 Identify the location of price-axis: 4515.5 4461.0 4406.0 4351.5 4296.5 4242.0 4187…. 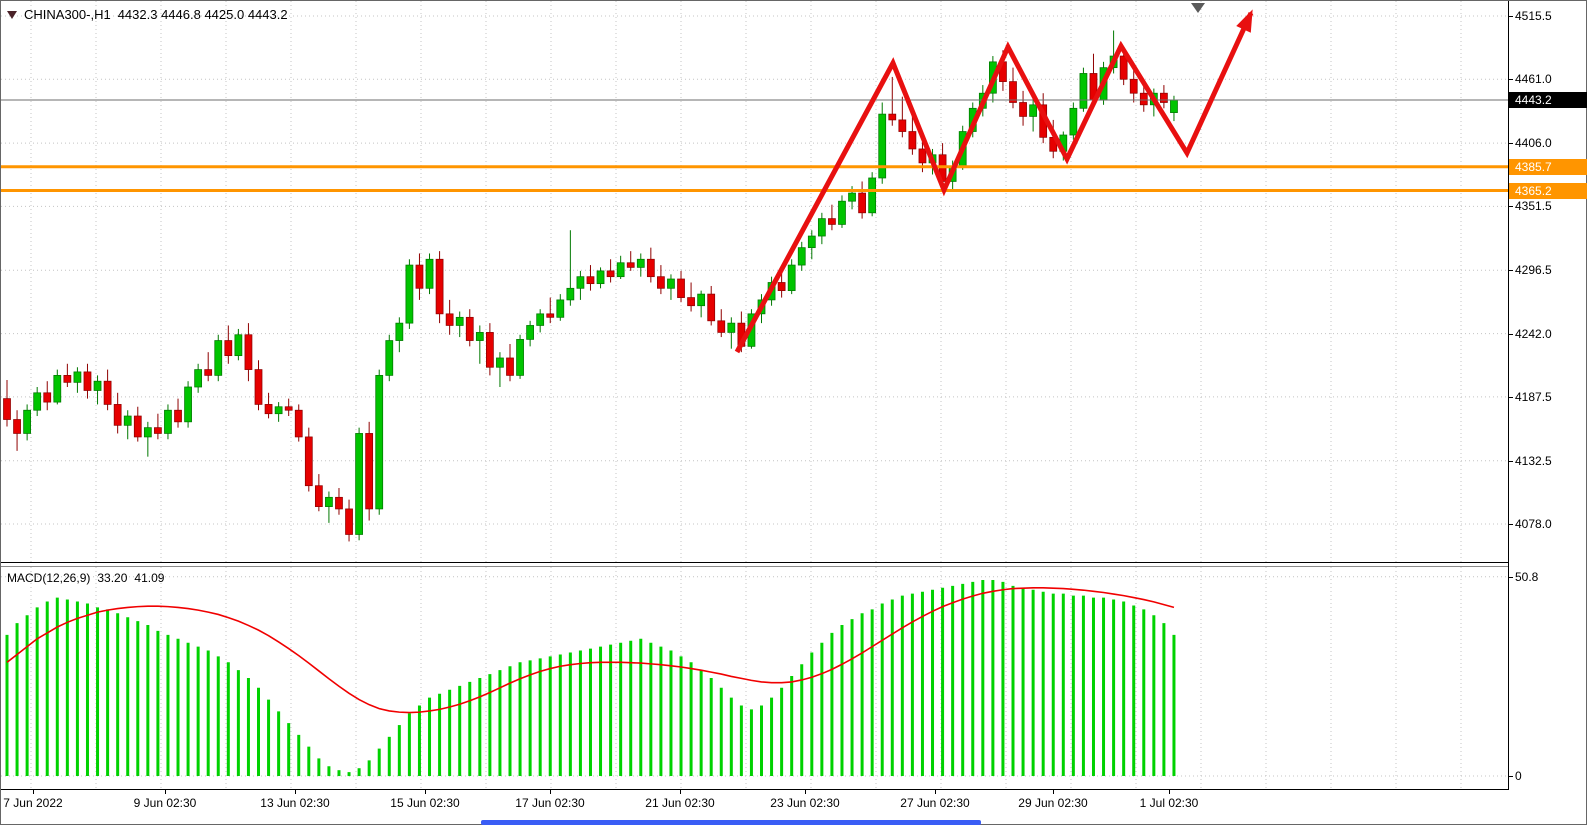
(1547, 395).